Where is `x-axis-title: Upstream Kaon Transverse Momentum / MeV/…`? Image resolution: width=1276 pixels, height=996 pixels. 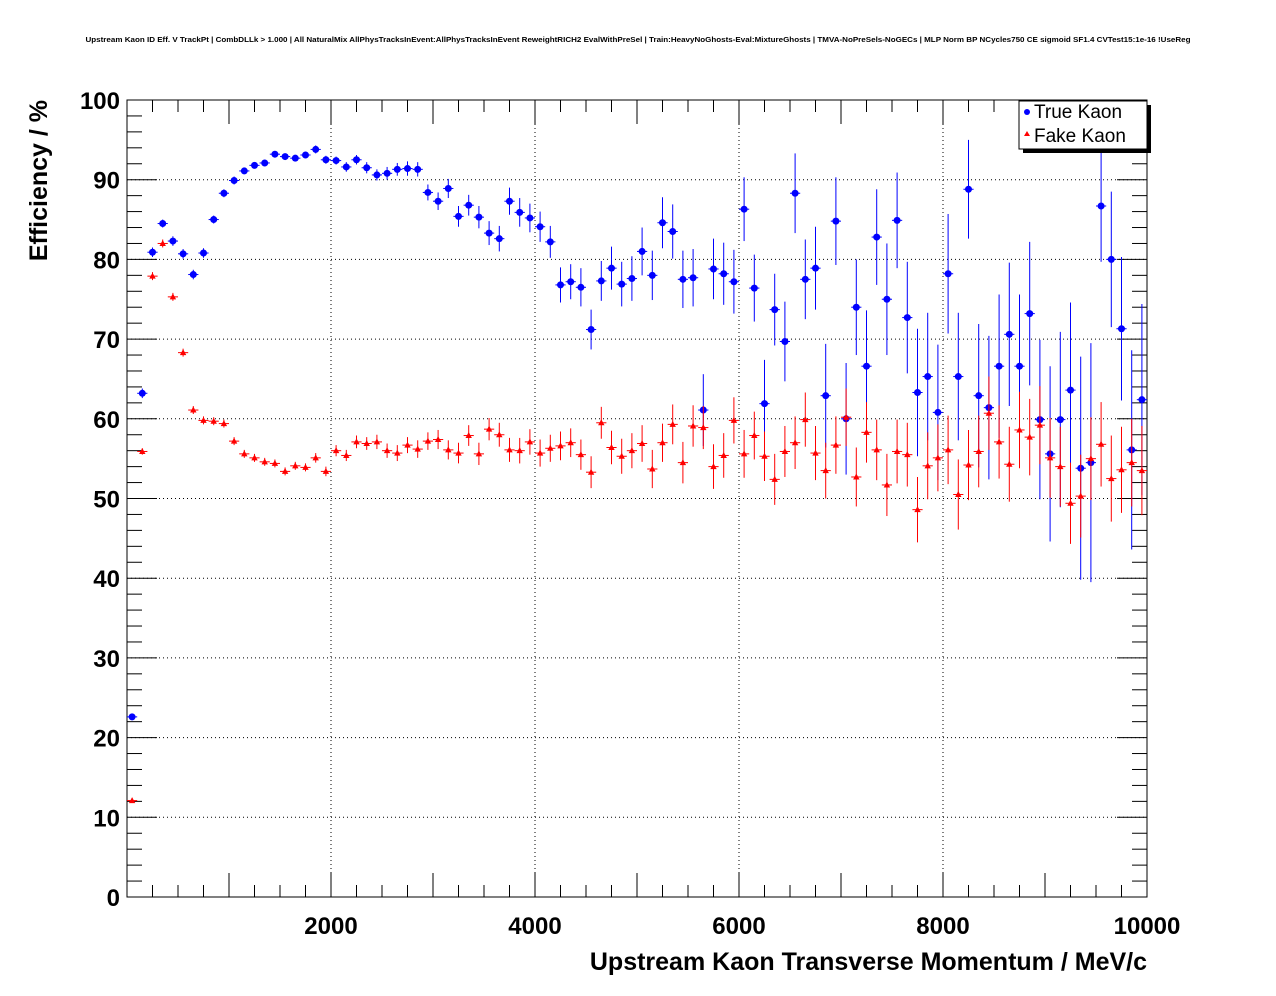 x-axis-title: Upstream Kaon Transverse Momentum / MeV/… is located at coordinates (868, 962).